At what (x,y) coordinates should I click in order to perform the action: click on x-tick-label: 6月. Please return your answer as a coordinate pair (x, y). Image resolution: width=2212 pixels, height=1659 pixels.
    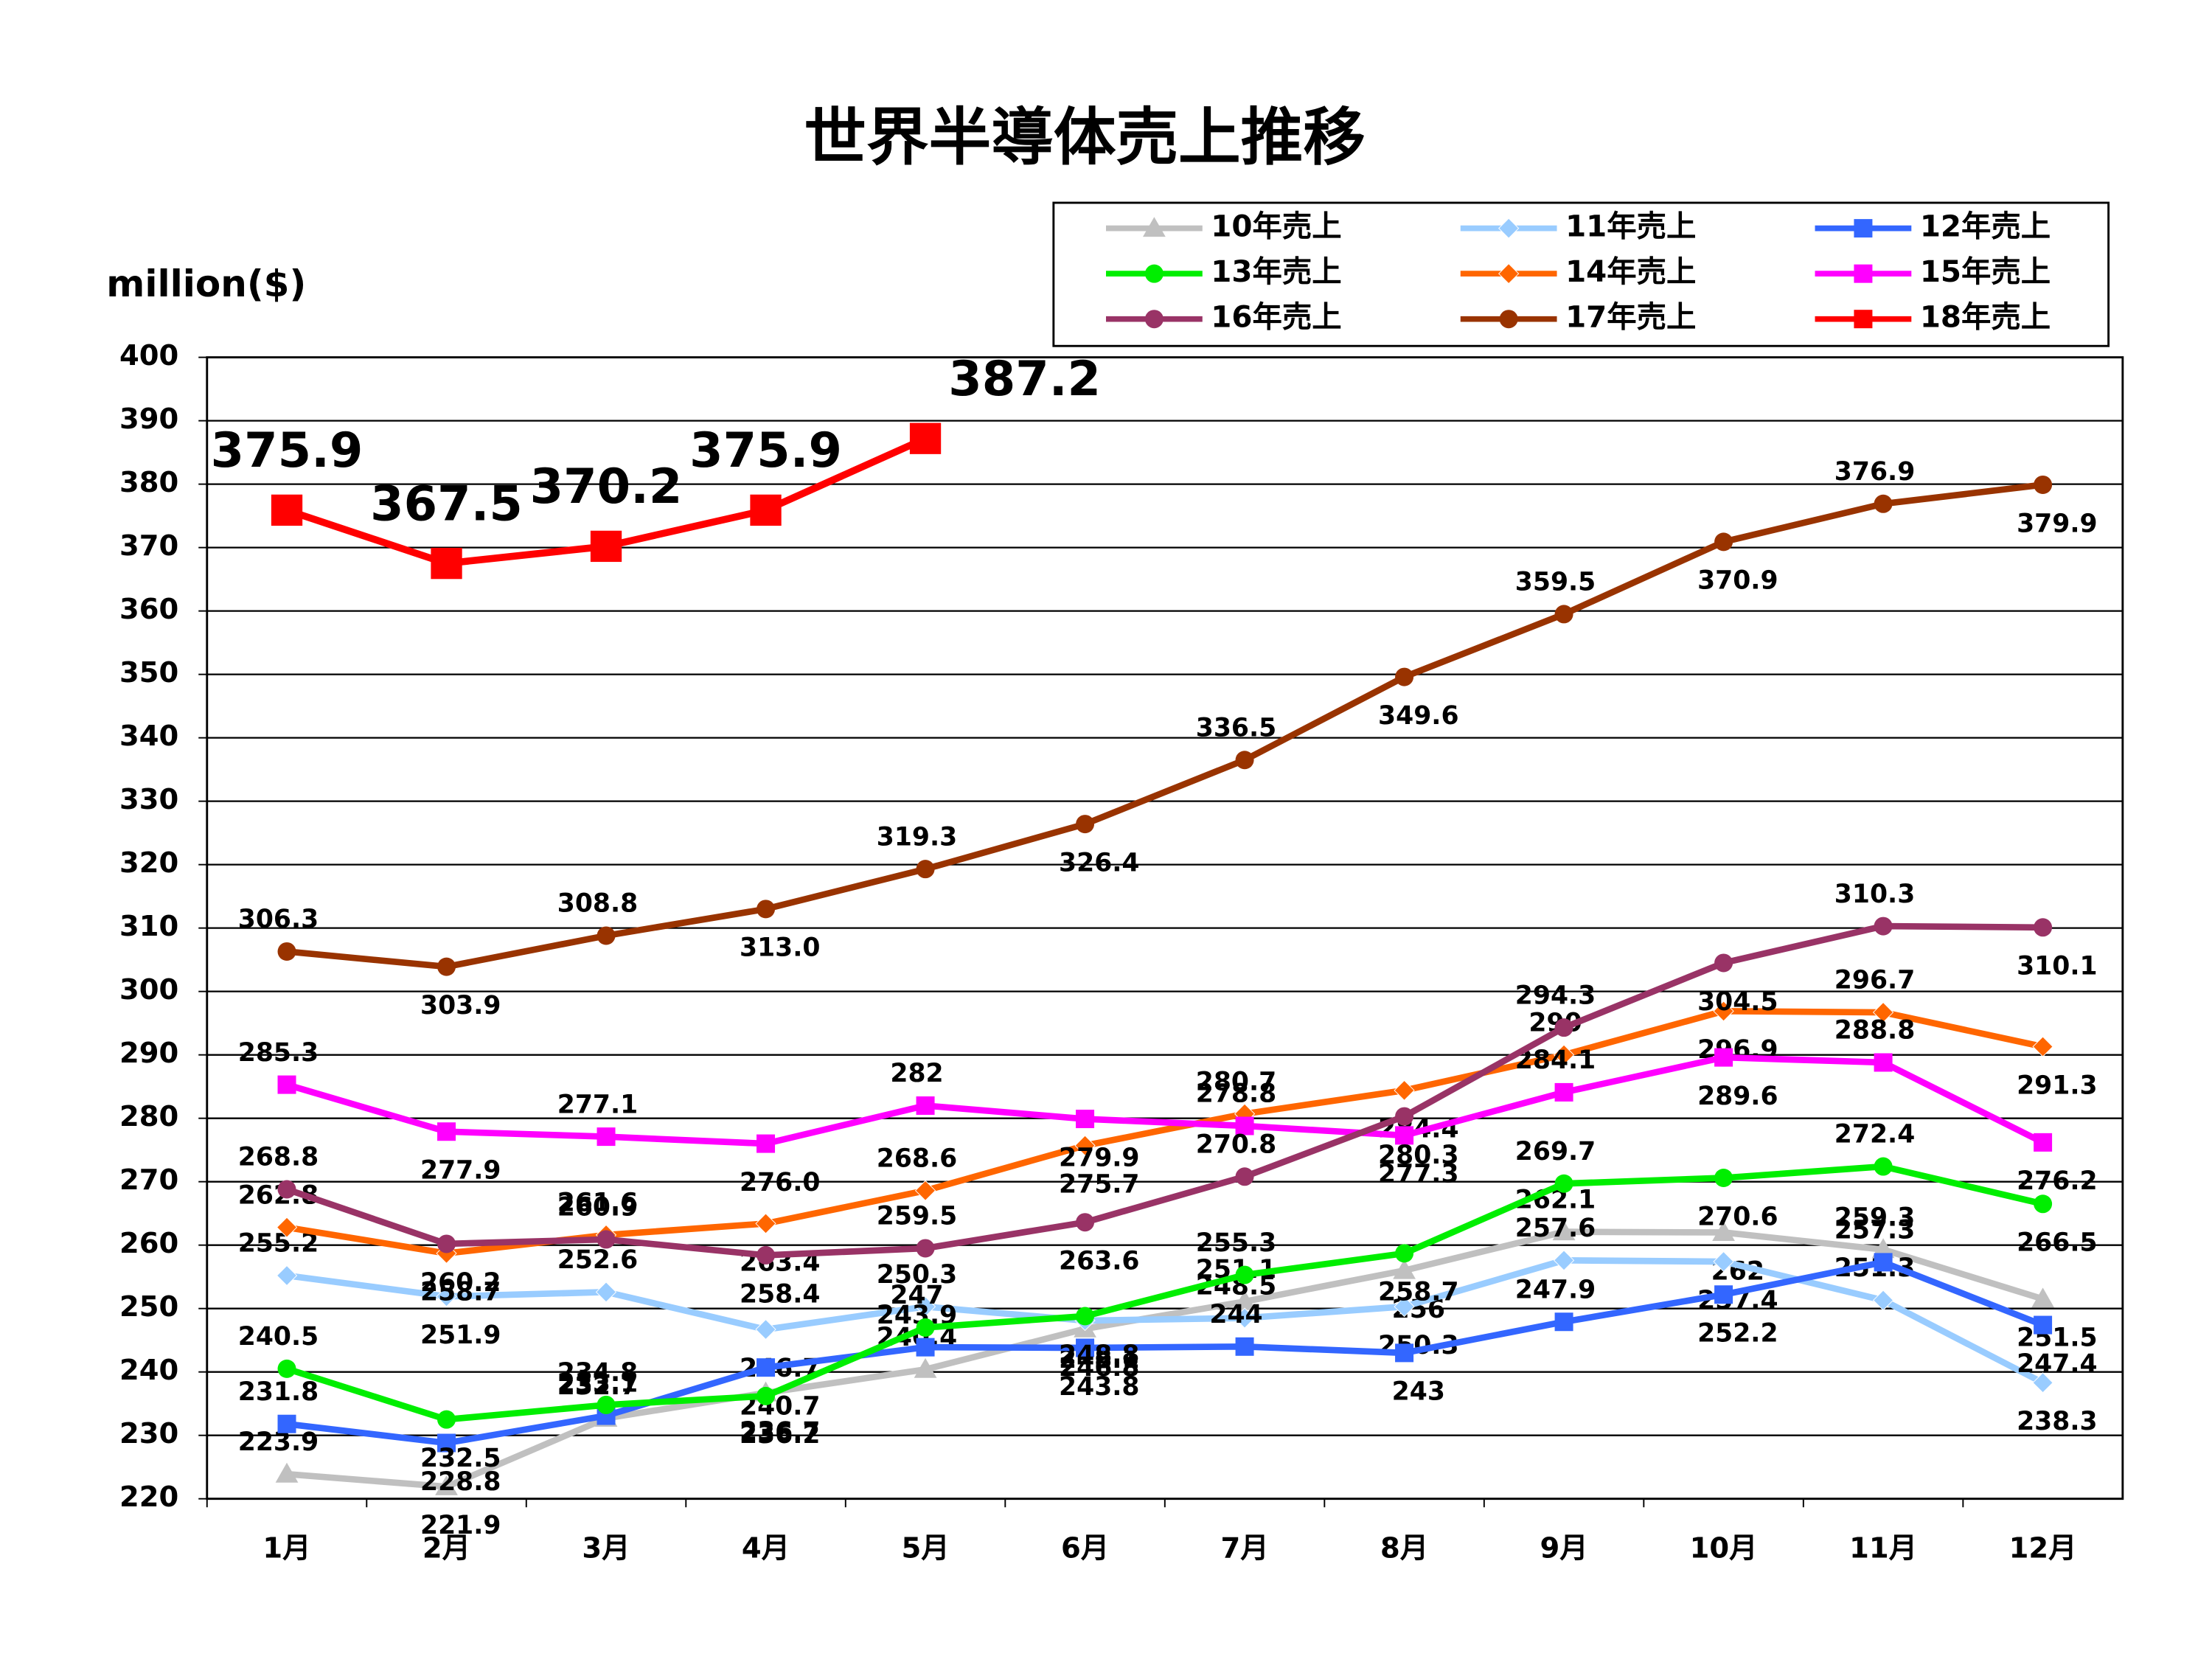
    Looking at the image, I should click on (1085, 1548).